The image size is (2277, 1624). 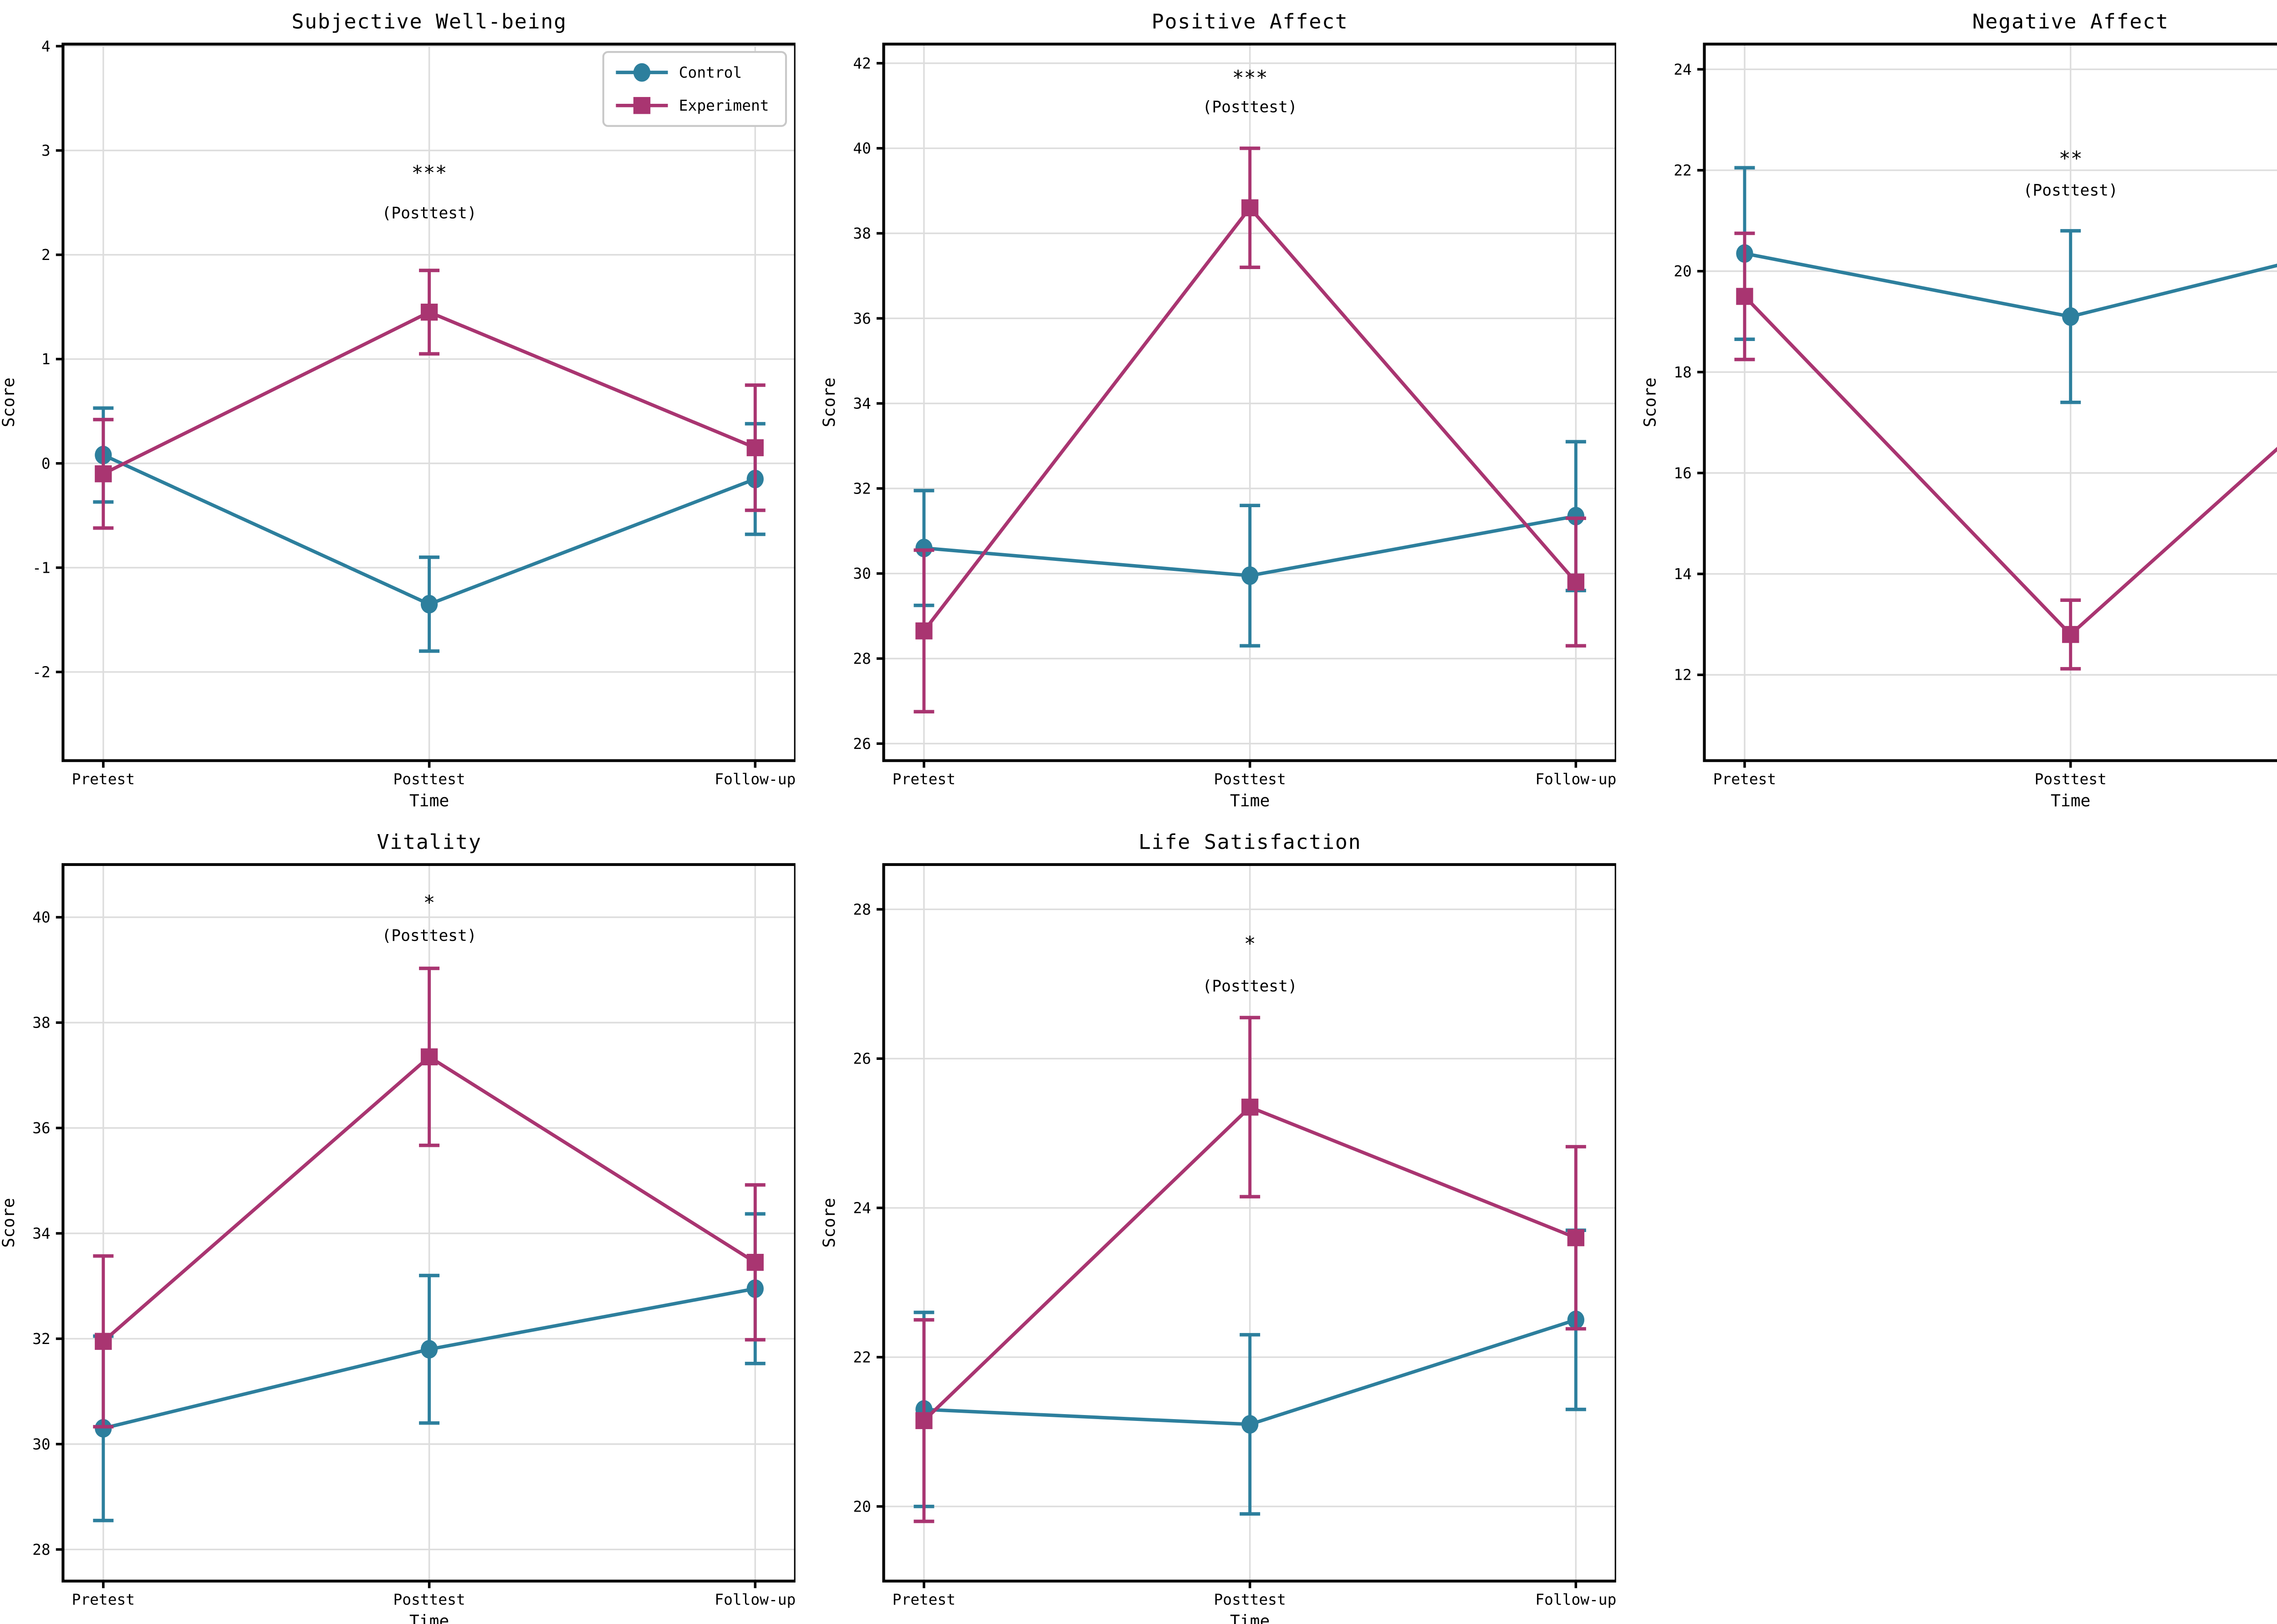 I want to click on y-tick-label: 18, so click(x=1683, y=372).